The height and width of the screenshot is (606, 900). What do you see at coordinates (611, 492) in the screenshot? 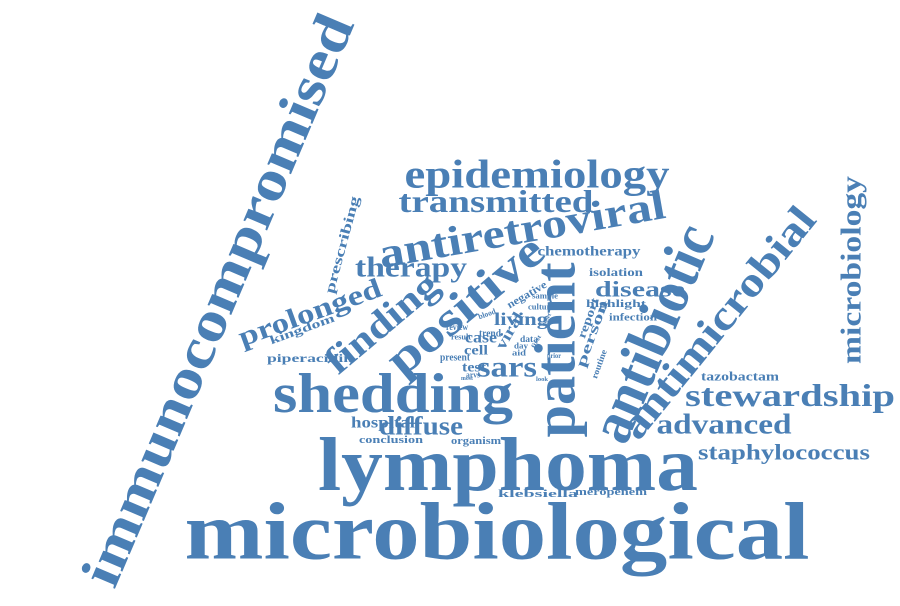
I see `word-meropenem: meropenem` at bounding box center [611, 492].